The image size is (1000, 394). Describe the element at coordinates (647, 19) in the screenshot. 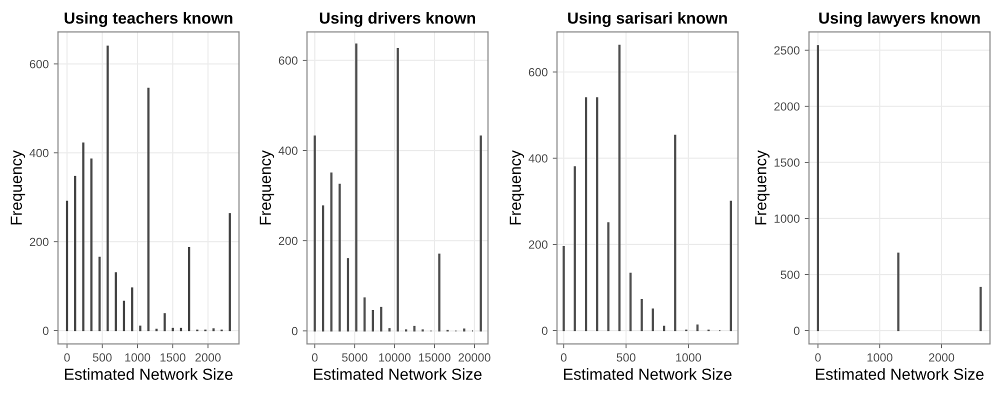

I see `chart-title: Using sarisari known` at that location.